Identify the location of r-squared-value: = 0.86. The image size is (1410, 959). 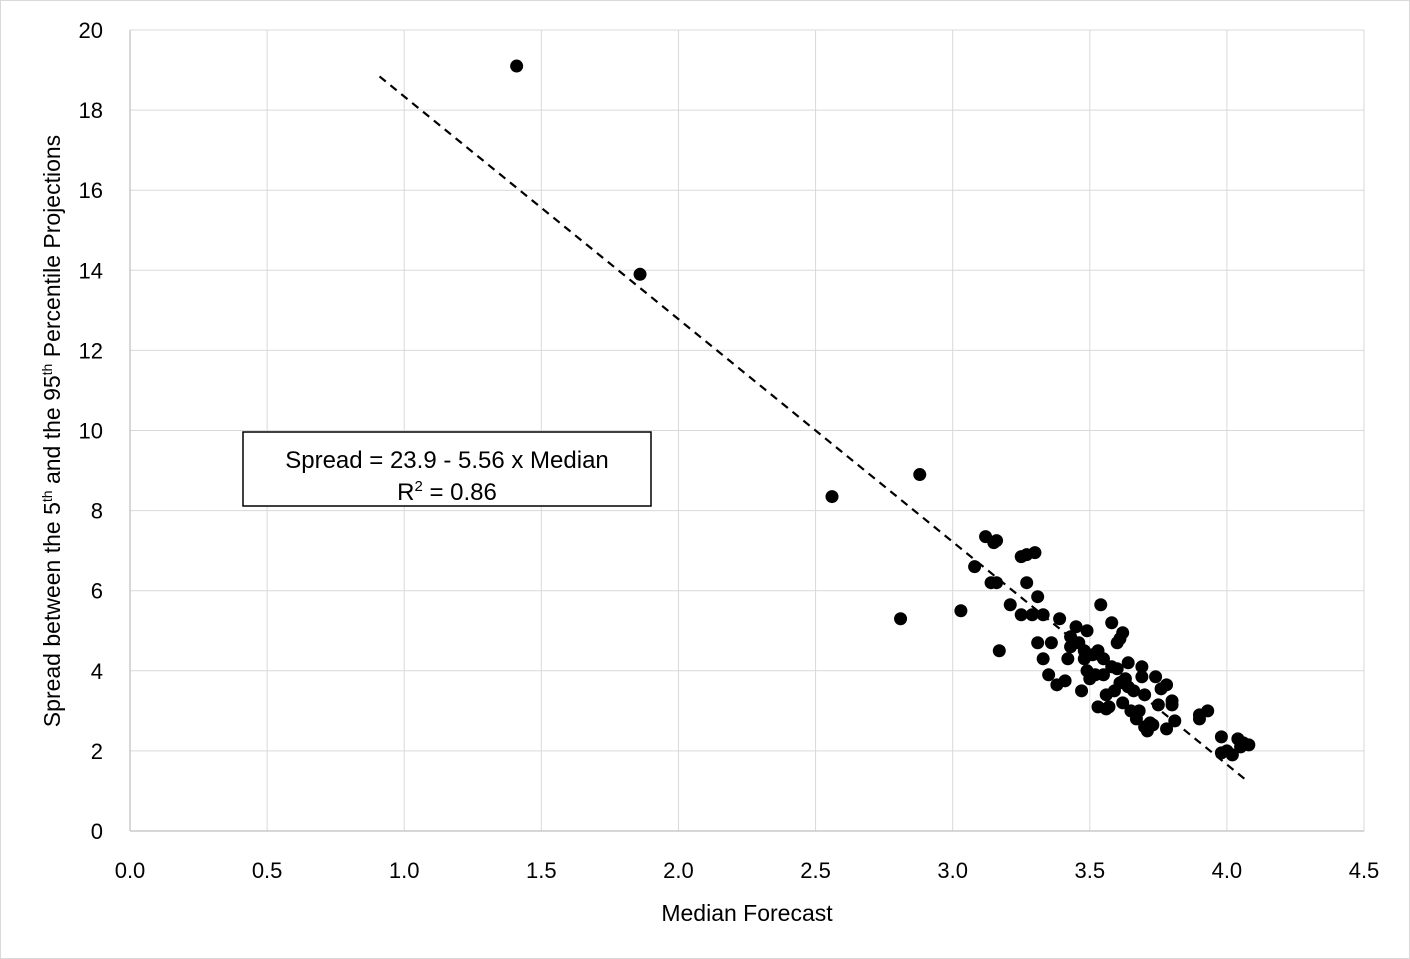
(460, 492).